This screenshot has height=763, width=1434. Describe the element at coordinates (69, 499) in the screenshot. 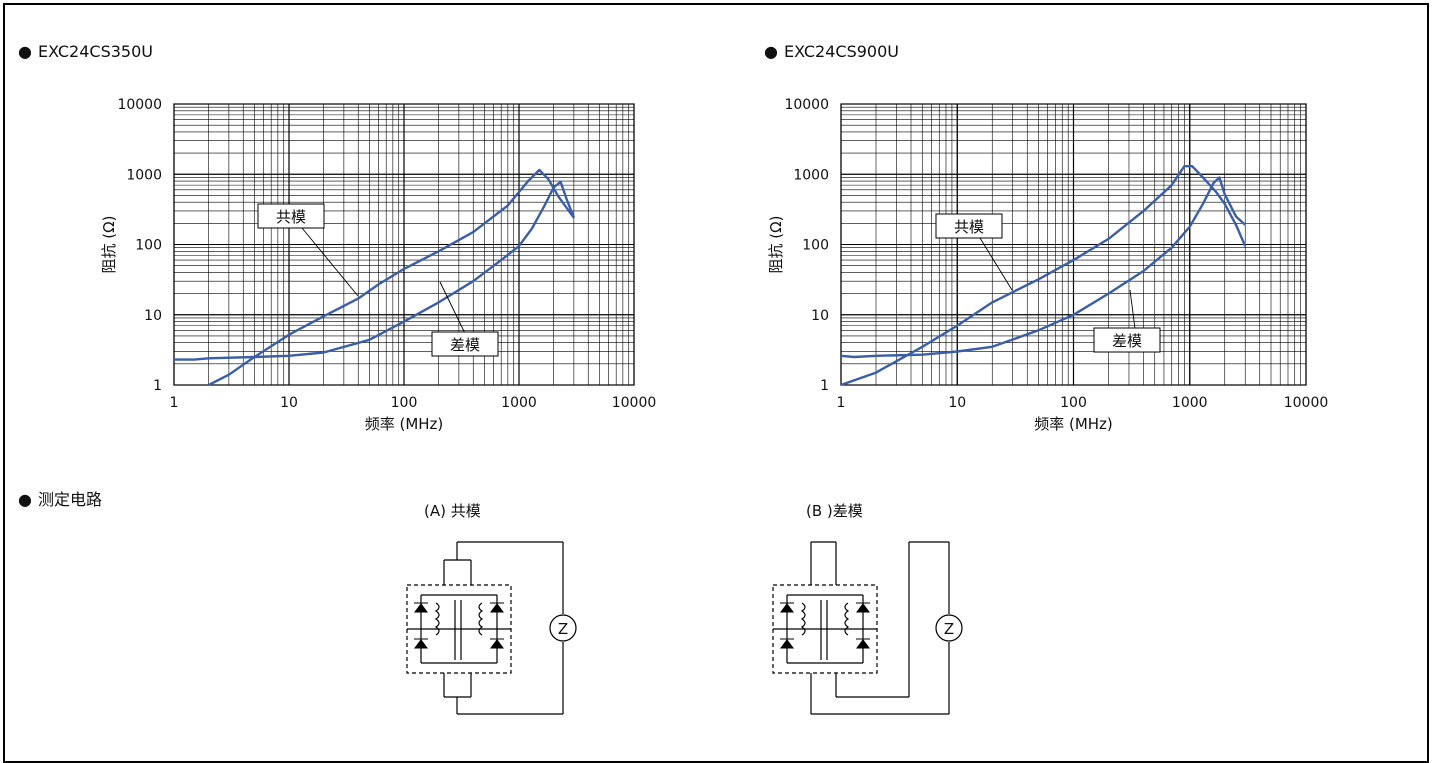

I see `circuit-title: 测定电路` at that location.